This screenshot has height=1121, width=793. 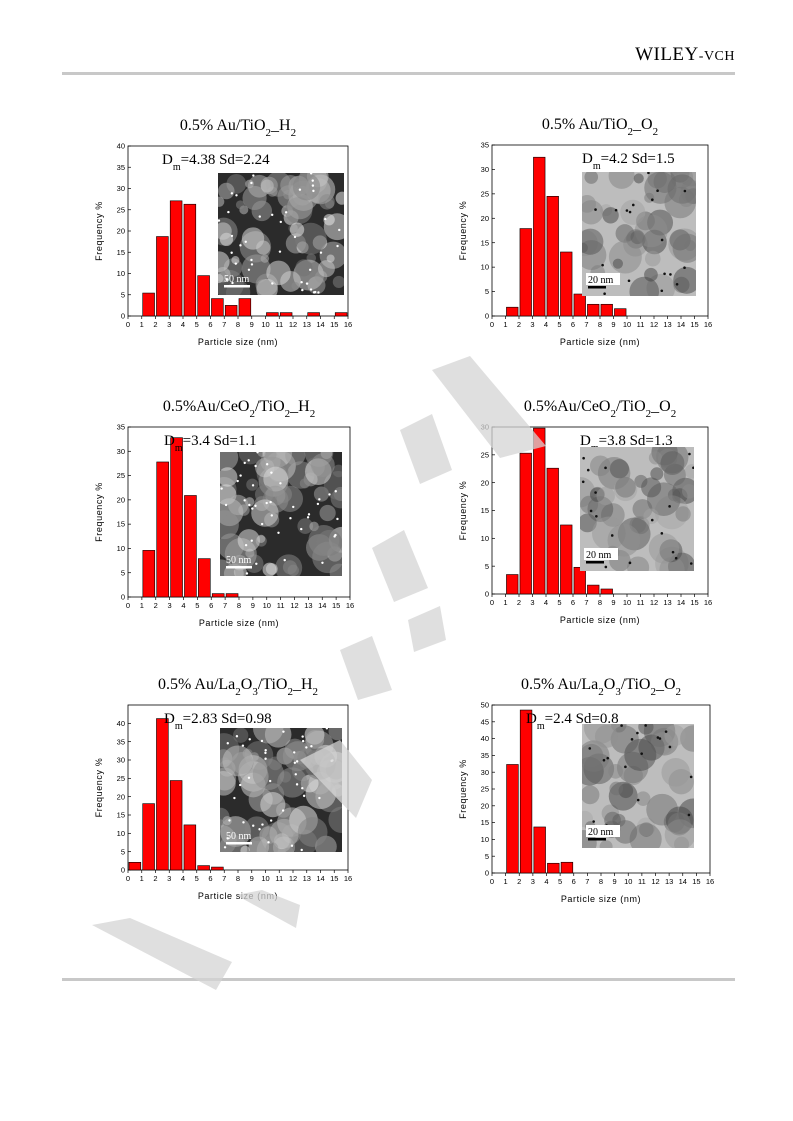 I want to click on dm-sd-annotation: Dm=2.83 Sd=0.98, so click(x=218, y=721).